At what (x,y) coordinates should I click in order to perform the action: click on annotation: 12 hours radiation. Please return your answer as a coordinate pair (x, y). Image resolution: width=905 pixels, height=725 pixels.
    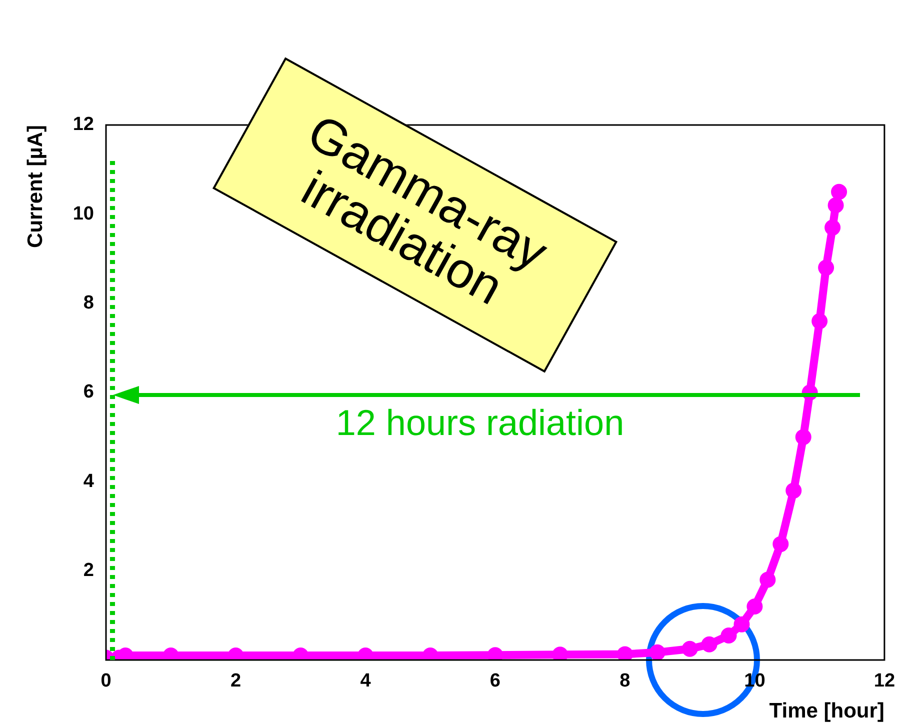
    Looking at the image, I should click on (480, 423).